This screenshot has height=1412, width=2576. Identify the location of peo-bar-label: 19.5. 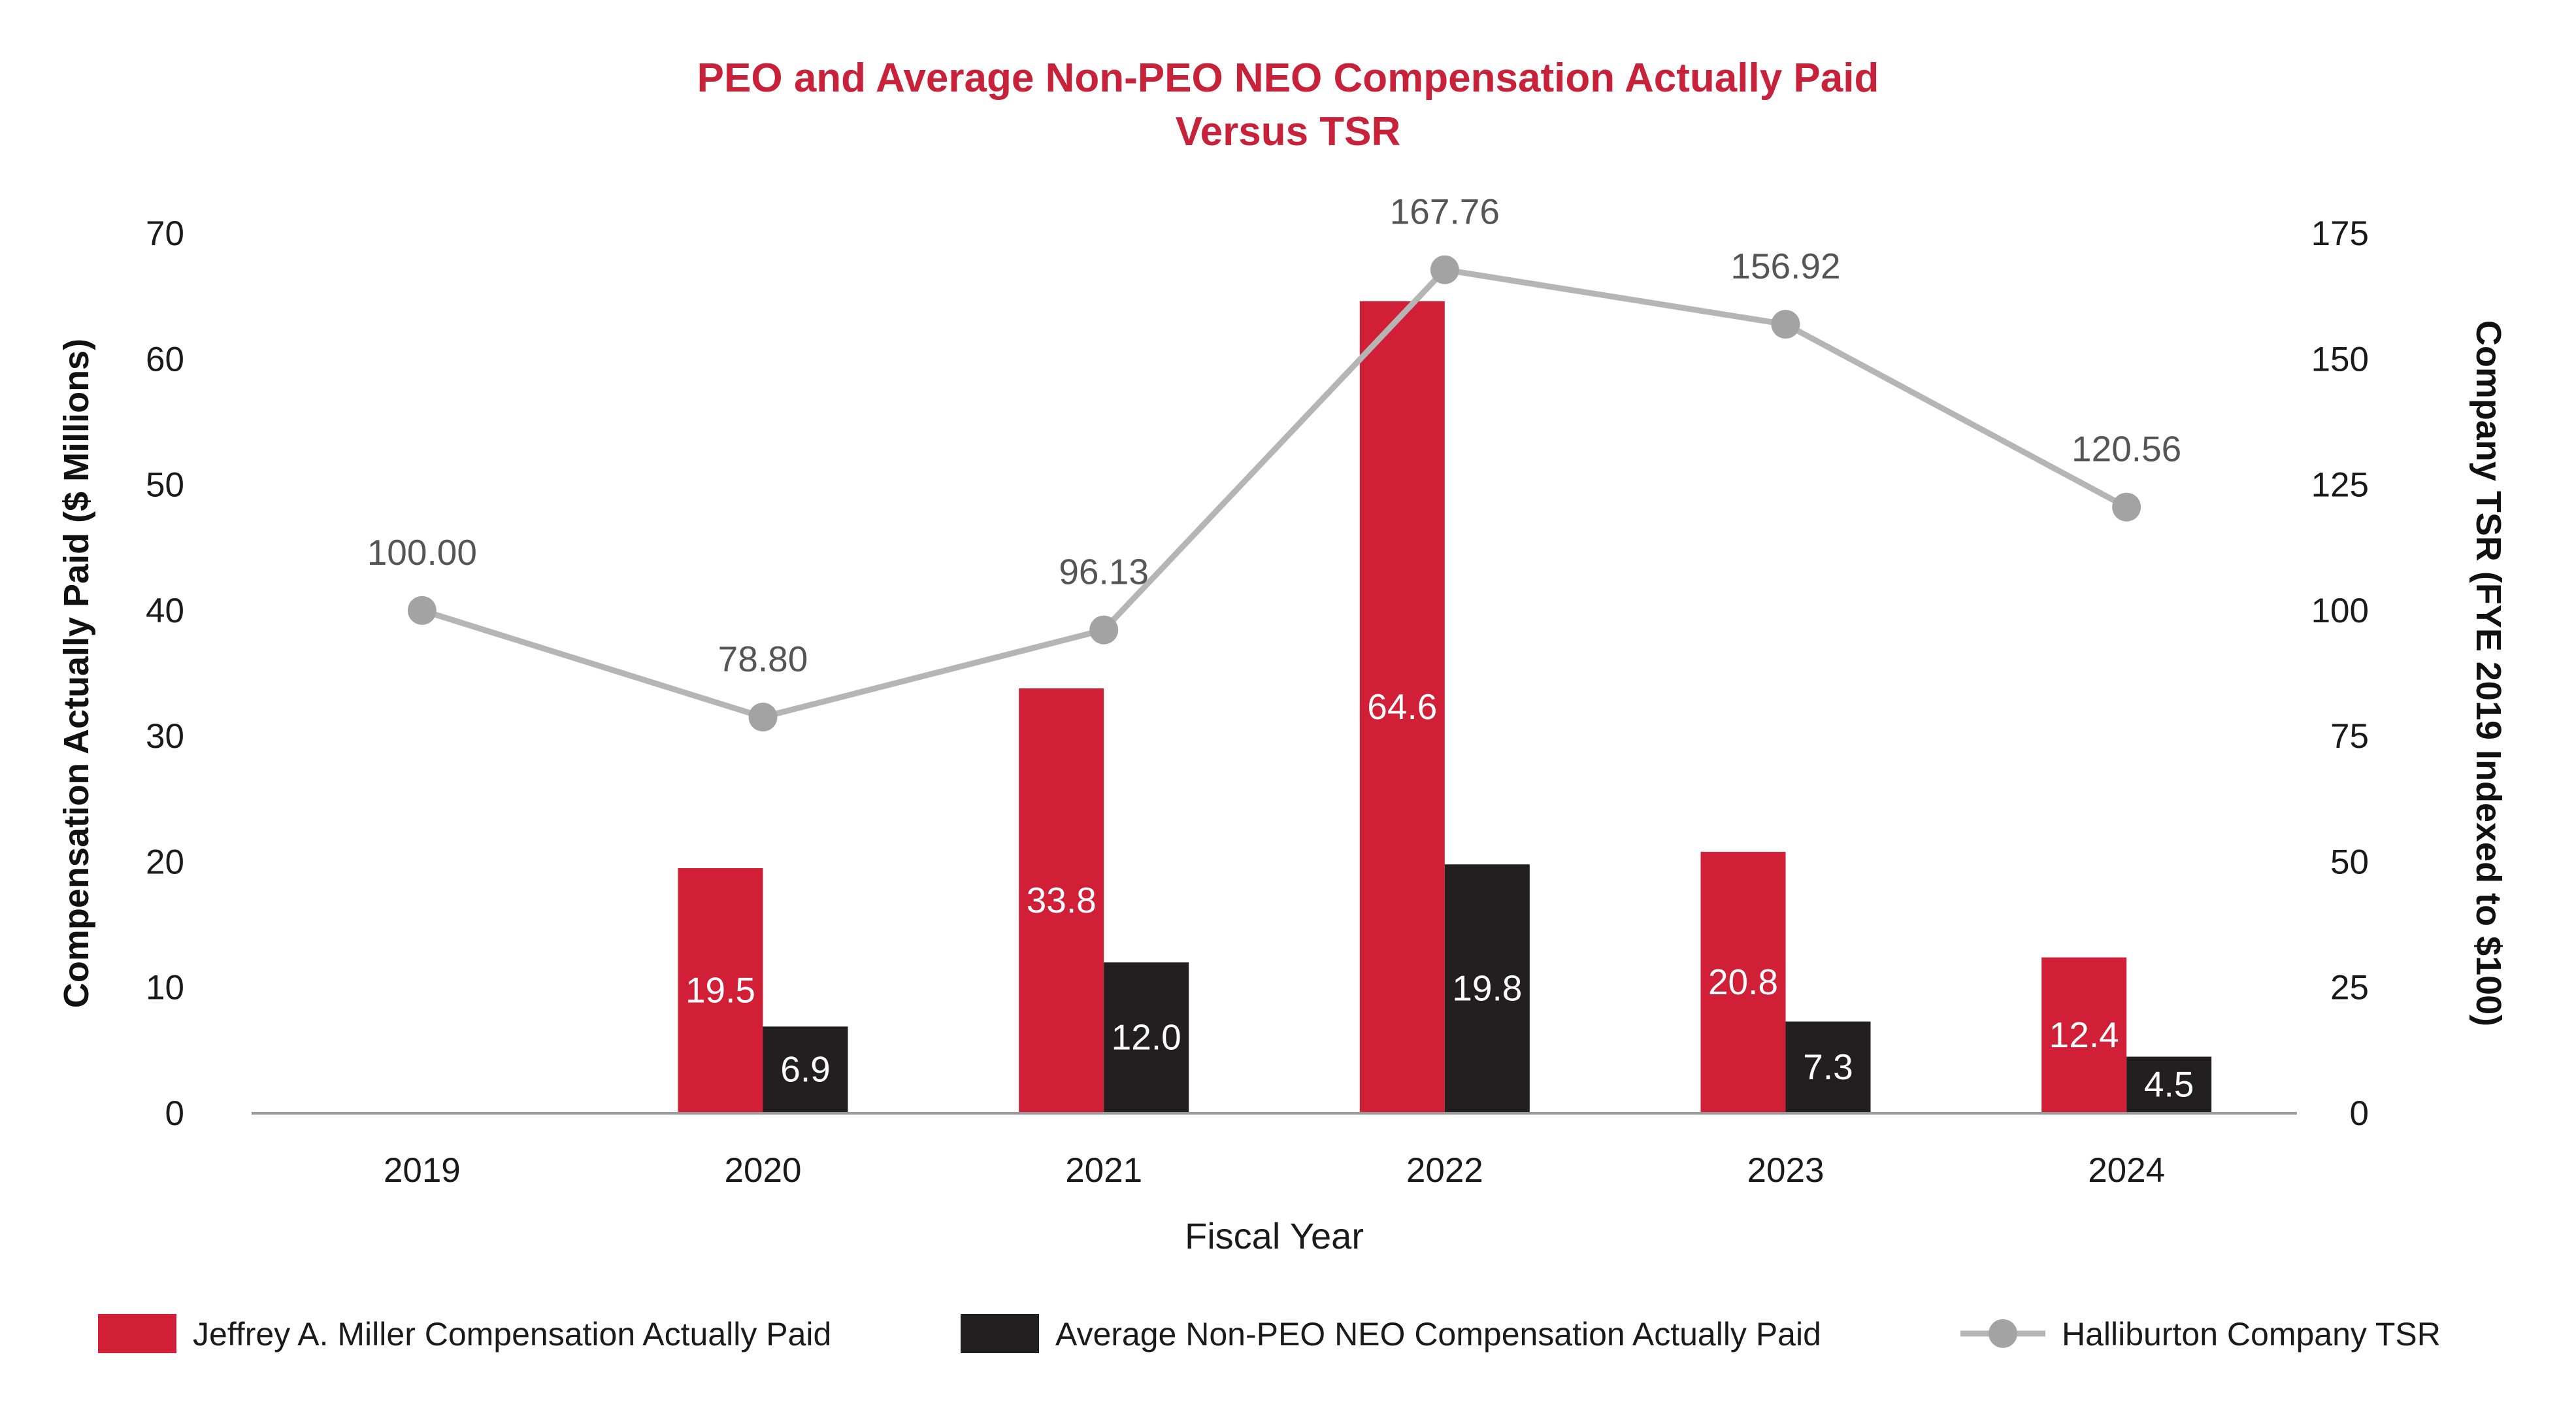
(720, 990).